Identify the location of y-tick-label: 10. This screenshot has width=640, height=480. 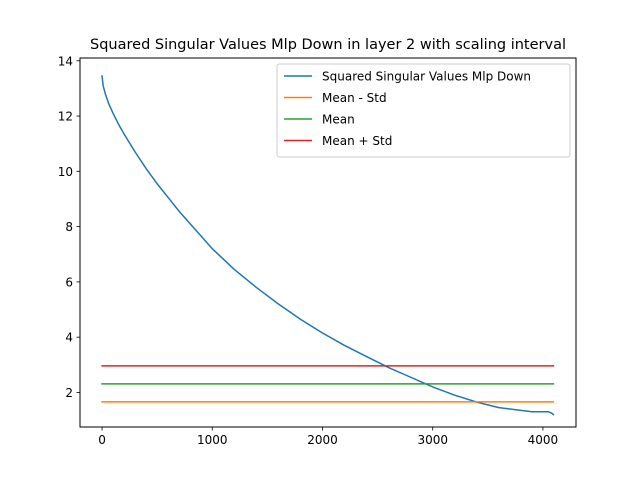
(65, 172).